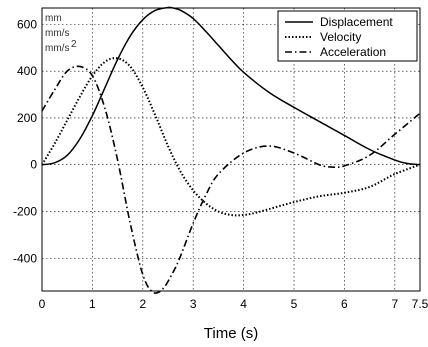 The image size is (428, 347). I want to click on x-tick-label: 5, so click(294, 304).